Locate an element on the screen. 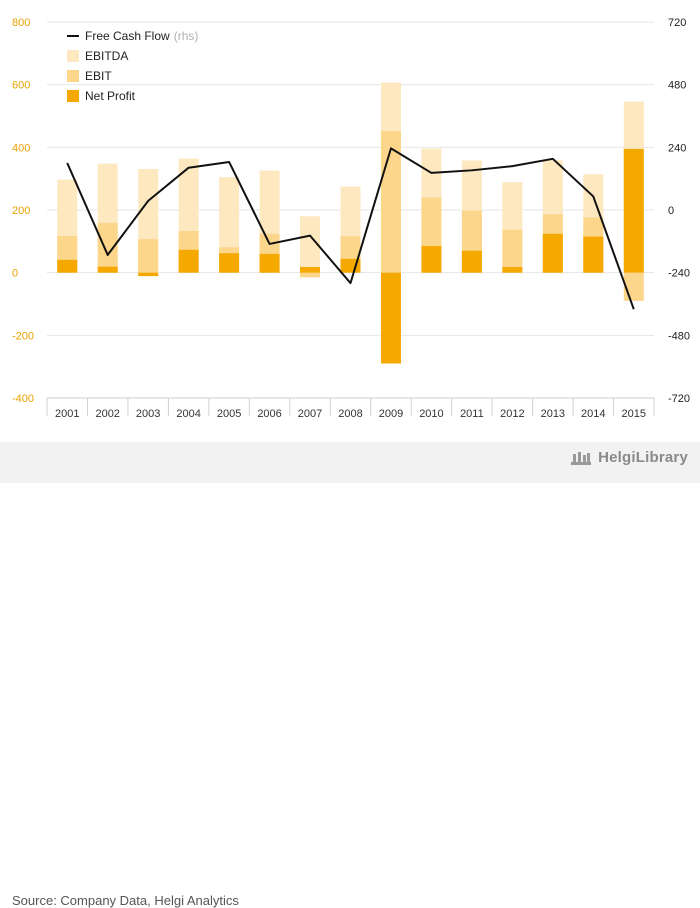 This screenshot has width=700, height=908. y-left-tick-label: -200 is located at coordinates (23, 336).